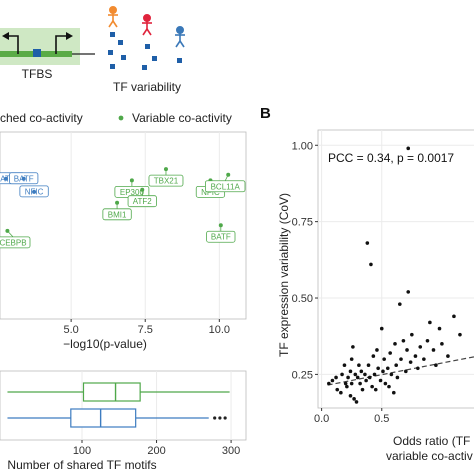 The width and height of the screenshot is (474, 474). I want to click on left-promoter-arrow, so click(12, 44).